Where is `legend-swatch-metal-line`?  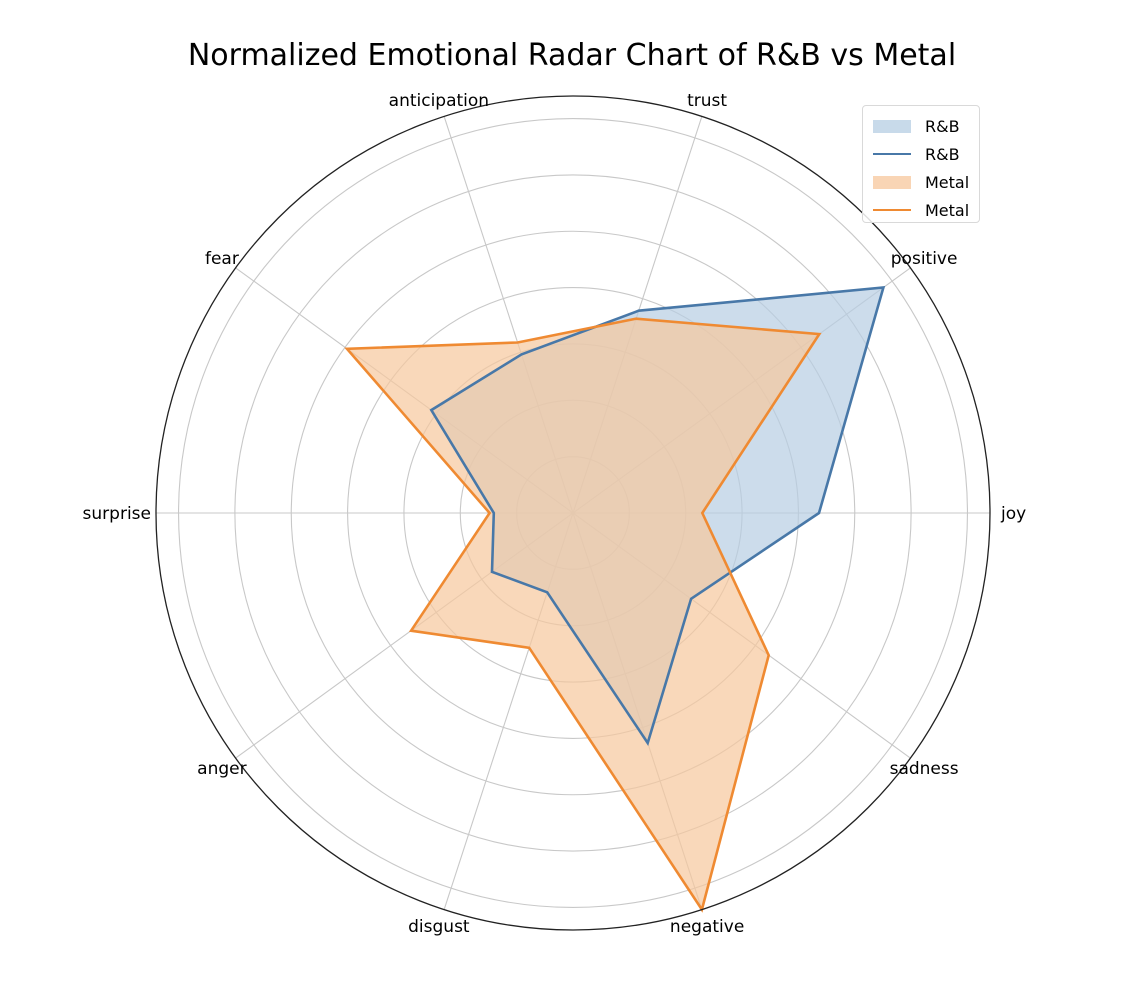
legend-swatch-metal-line is located at coordinates (892, 210).